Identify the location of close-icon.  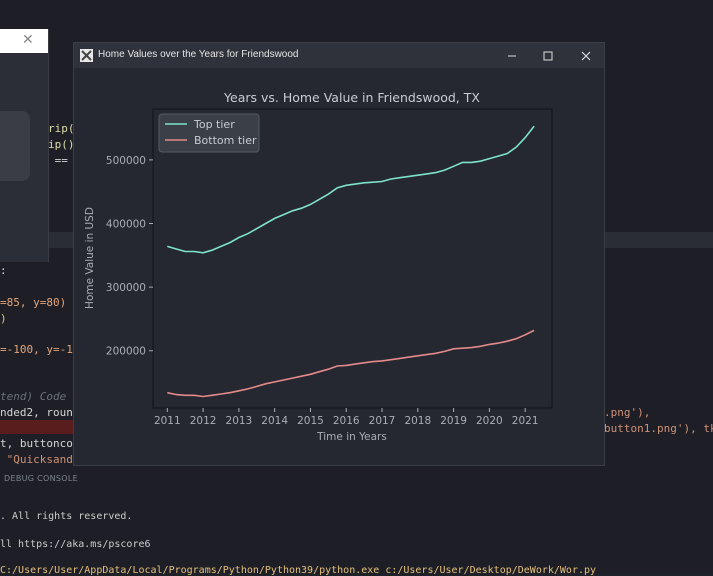
(586, 55).